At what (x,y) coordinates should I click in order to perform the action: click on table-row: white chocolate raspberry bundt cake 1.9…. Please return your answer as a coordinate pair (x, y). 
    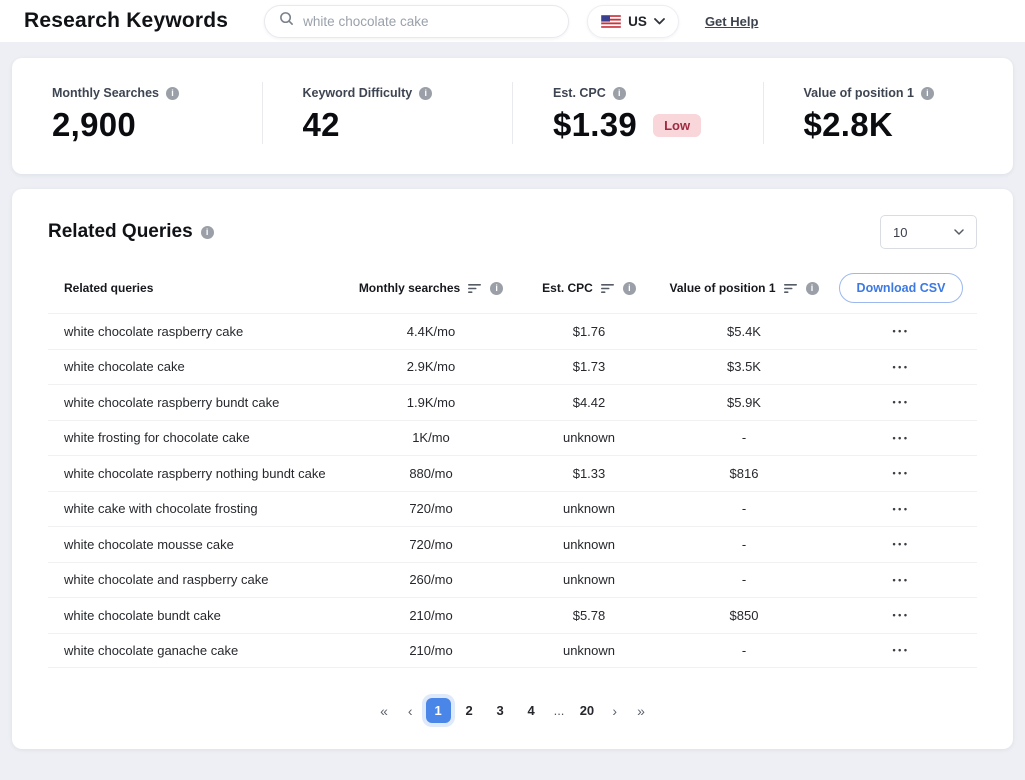
    Looking at the image, I should click on (512, 402).